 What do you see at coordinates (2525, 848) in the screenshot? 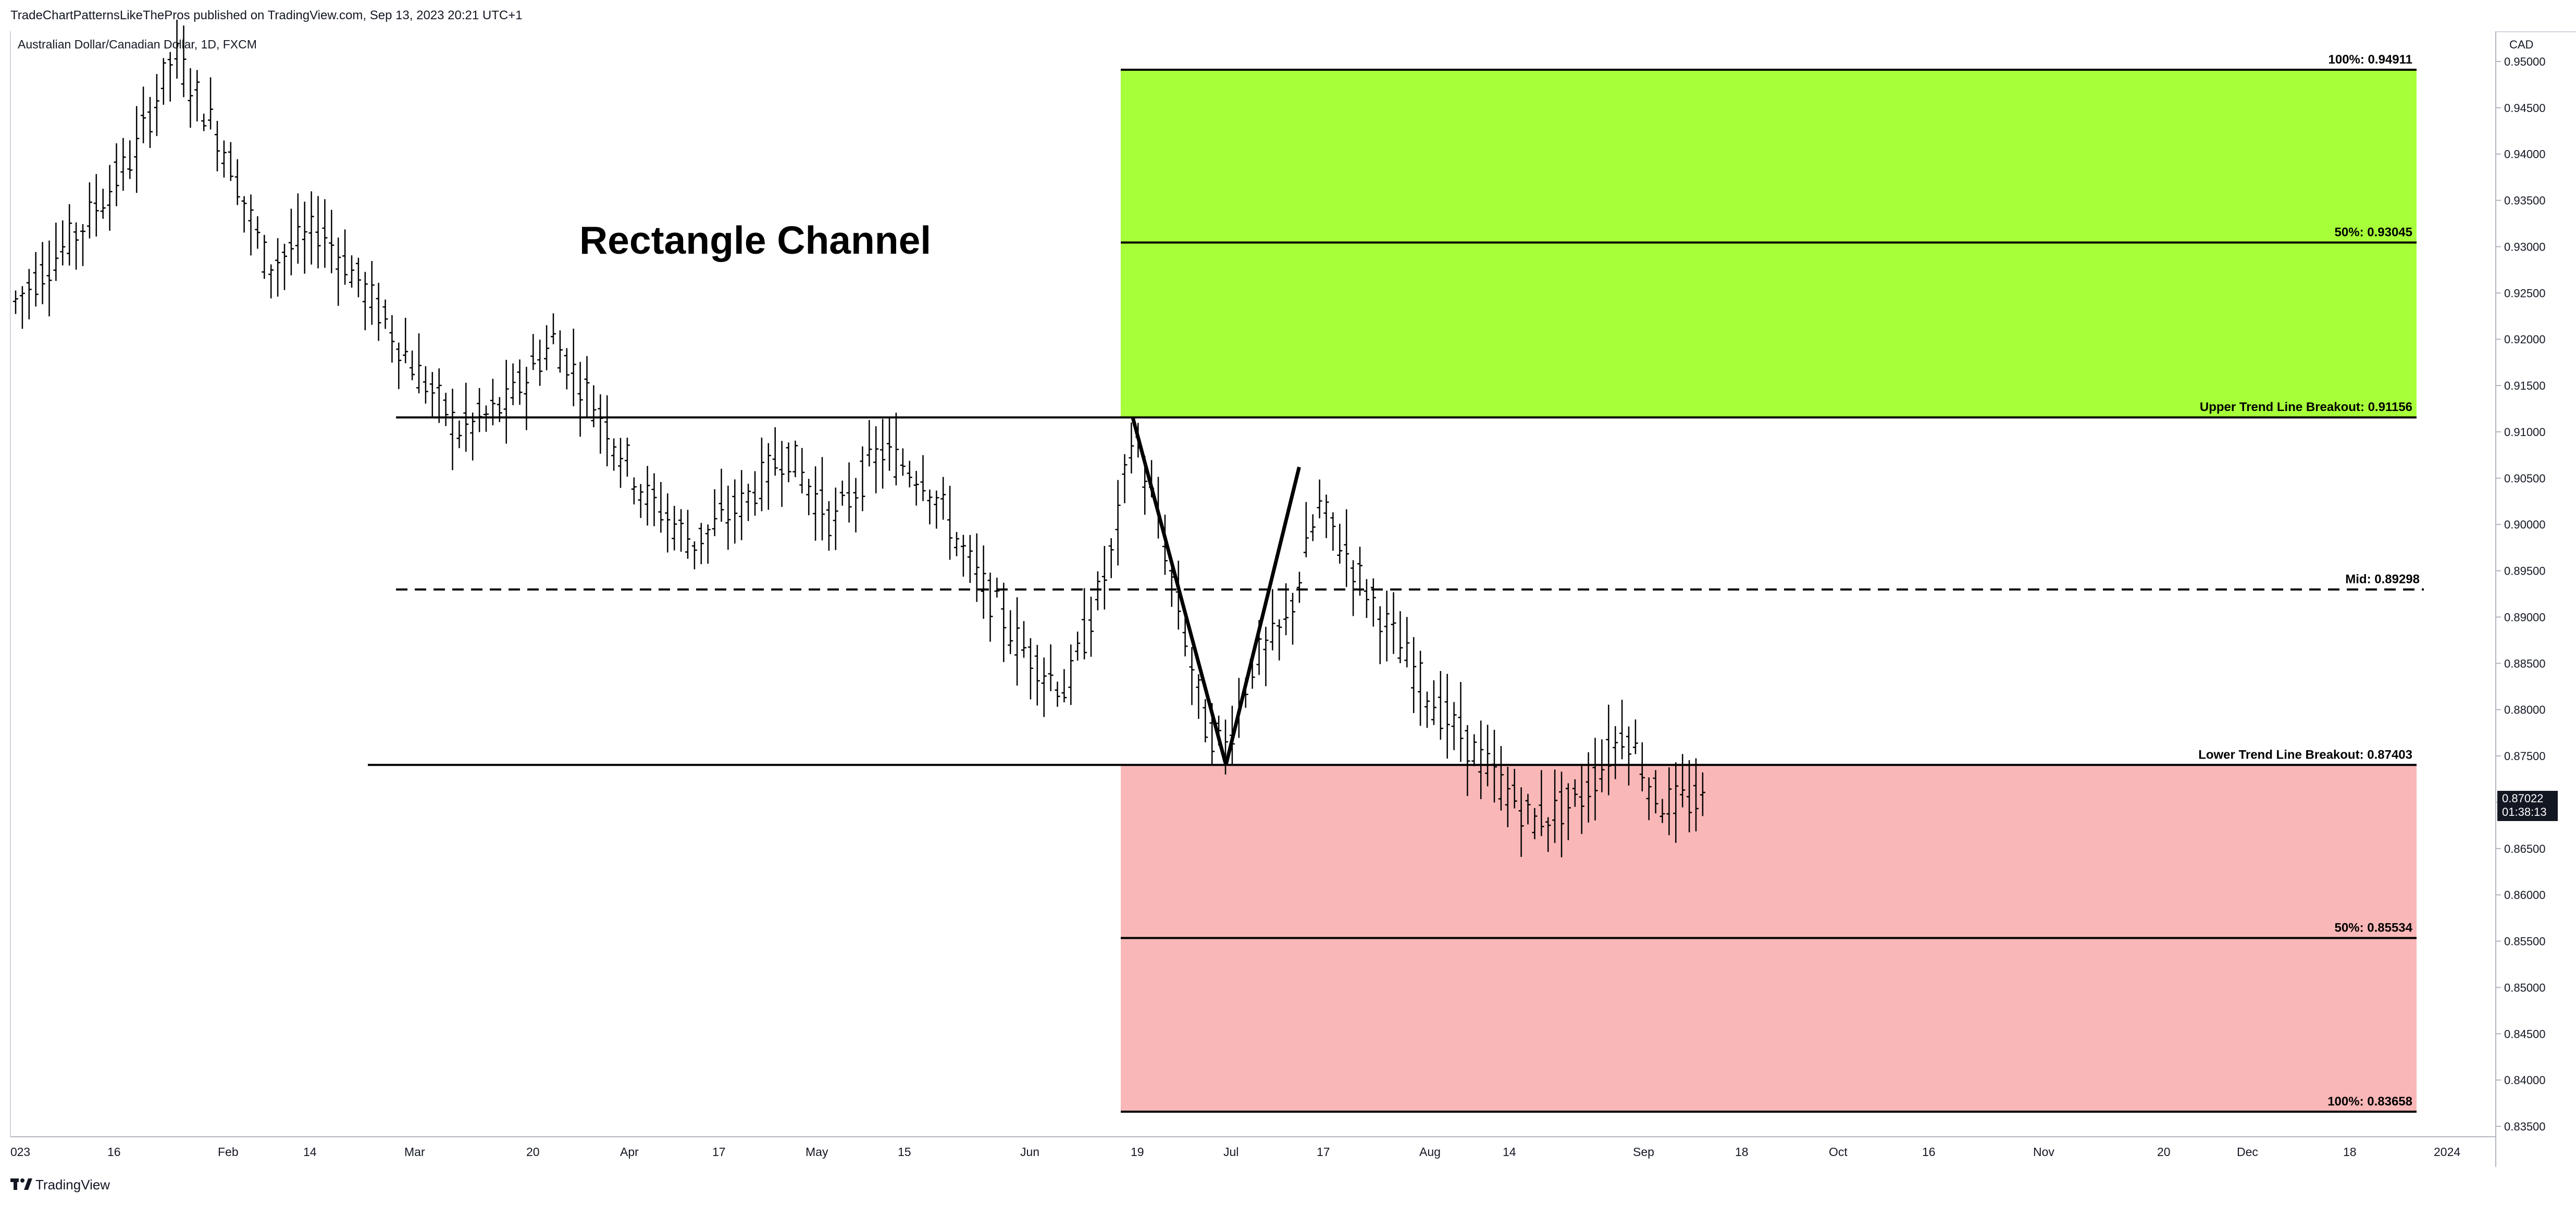
I see `y-tick-label: 0.86500` at bounding box center [2525, 848].